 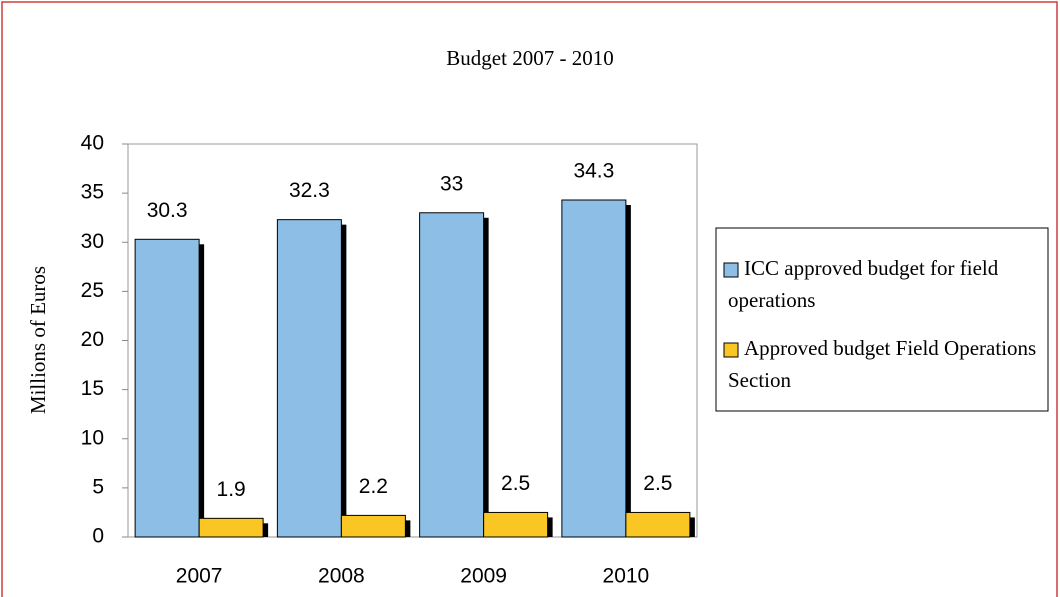 What do you see at coordinates (98, 486) in the screenshot?
I see `y-tick-label: 5` at bounding box center [98, 486].